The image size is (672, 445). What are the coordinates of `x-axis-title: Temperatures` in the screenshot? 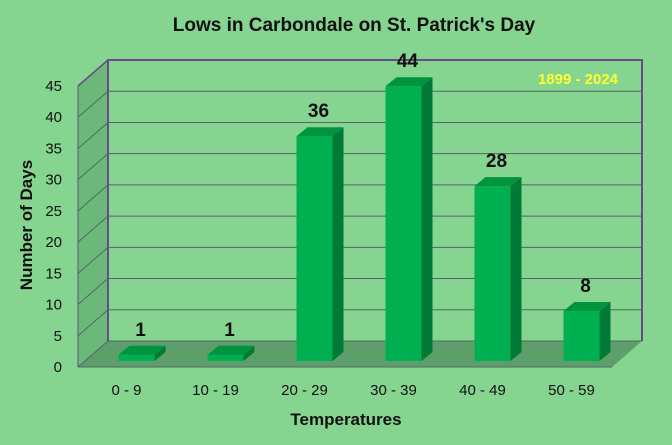 It's located at (345, 419).